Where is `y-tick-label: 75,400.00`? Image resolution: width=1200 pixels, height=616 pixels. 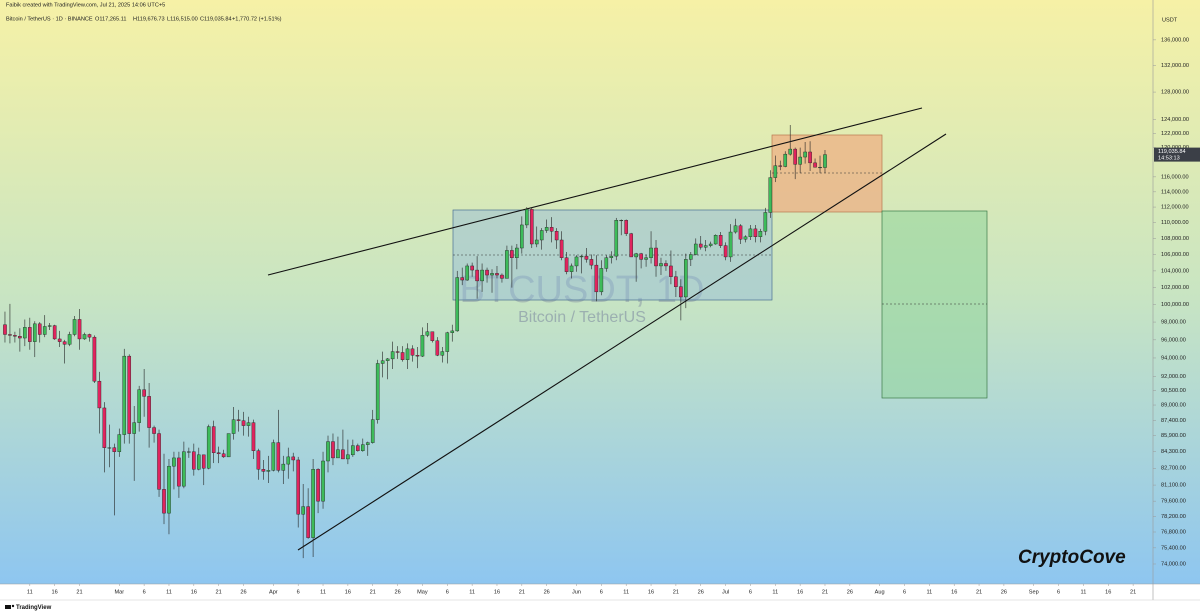
y-tick-label: 75,400.00 is located at coordinates (1173, 548).